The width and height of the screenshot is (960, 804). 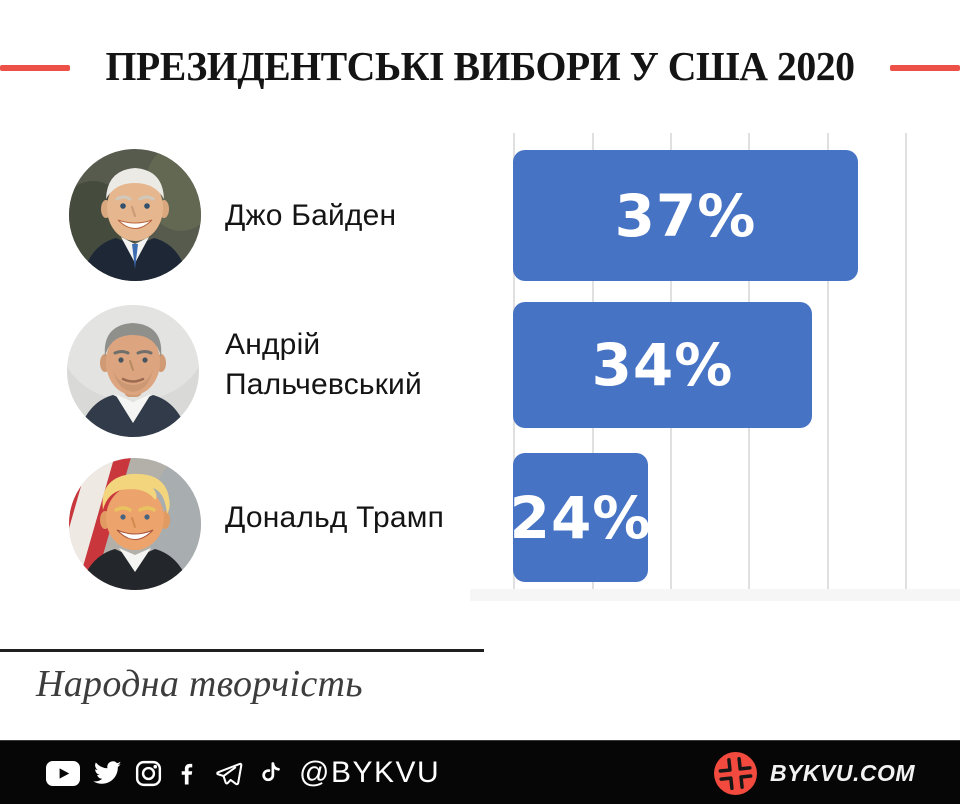 I want to click on brand-block: BYKVU.COM, so click(x=814, y=772).